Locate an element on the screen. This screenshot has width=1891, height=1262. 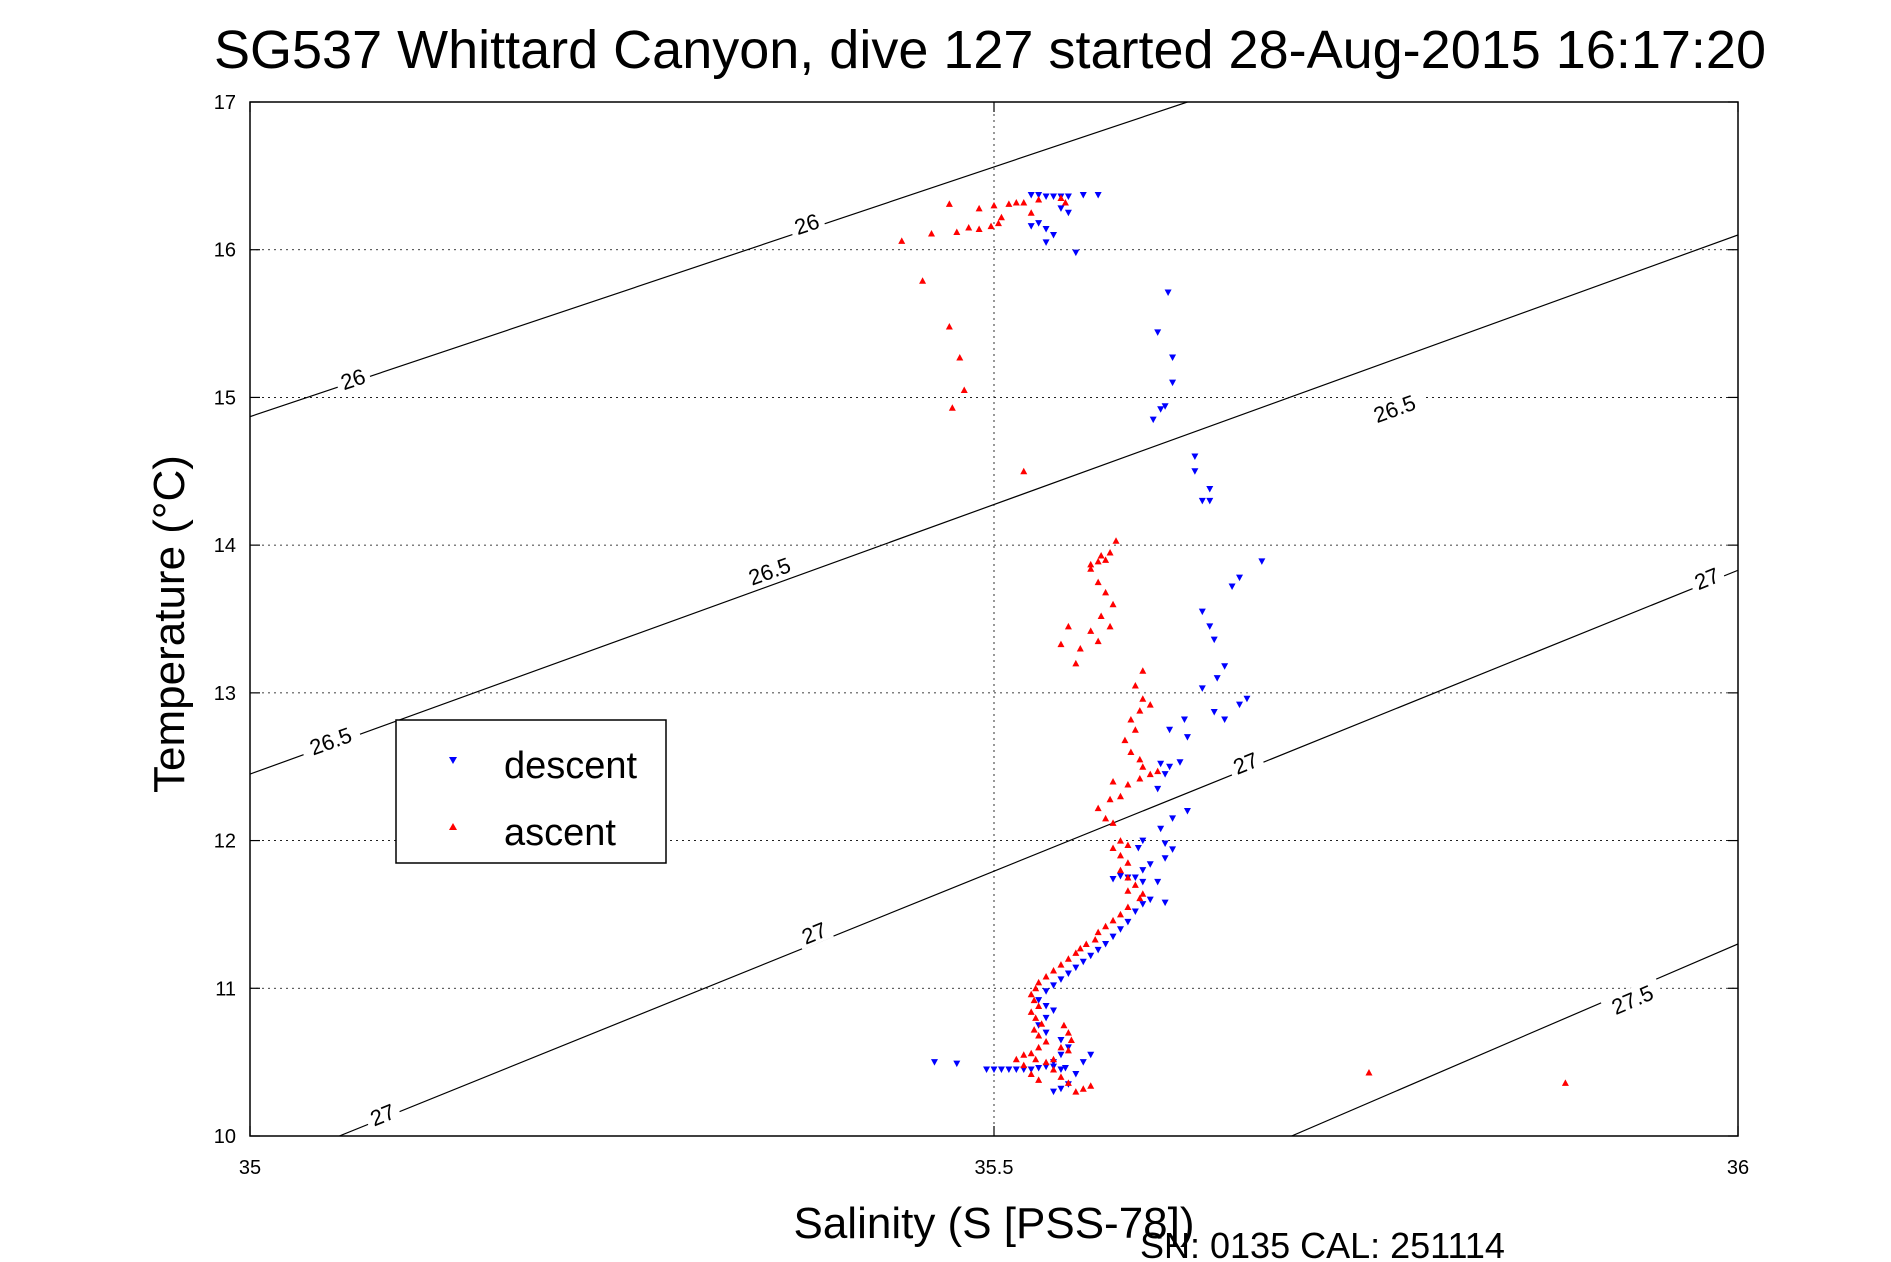
y-tick-label: 15 is located at coordinates (225, 398).